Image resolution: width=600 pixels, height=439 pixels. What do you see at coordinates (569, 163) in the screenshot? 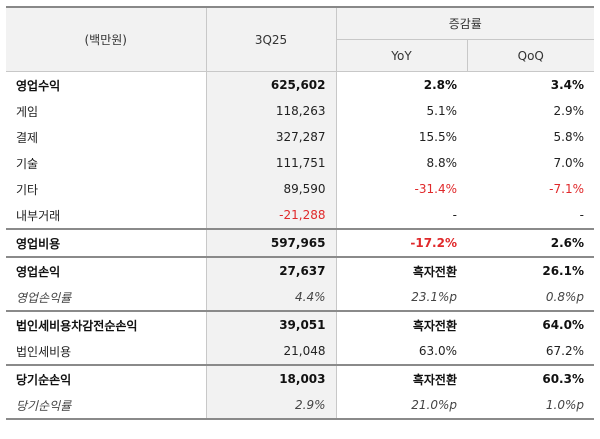
I see `row-qoq: 7.0%` at bounding box center [569, 163].